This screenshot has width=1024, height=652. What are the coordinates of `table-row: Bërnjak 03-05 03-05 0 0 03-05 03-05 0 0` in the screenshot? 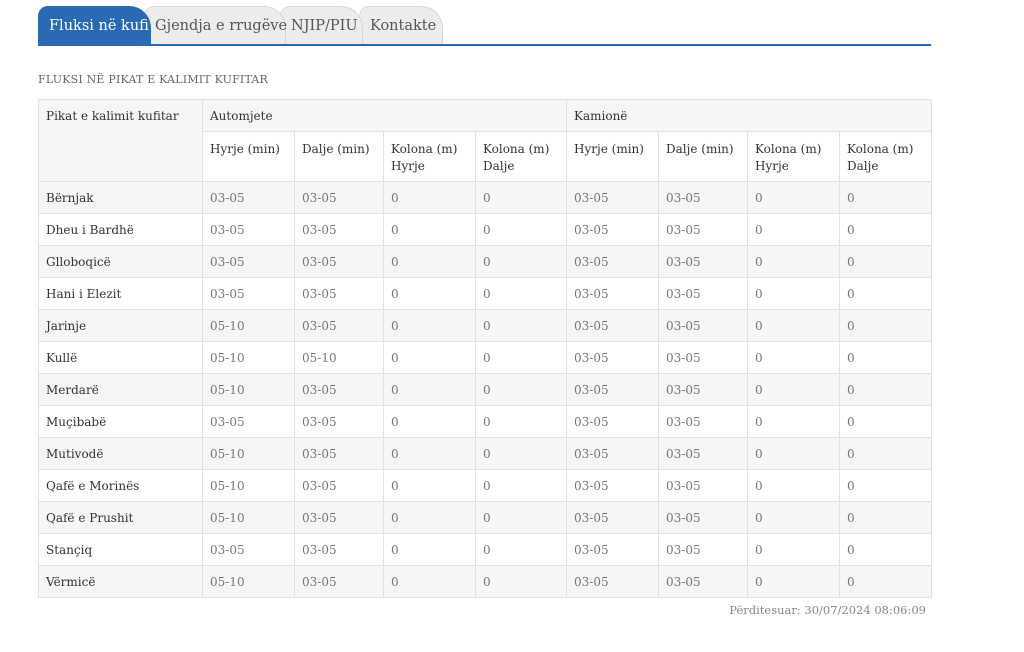 It's located at (485, 197).